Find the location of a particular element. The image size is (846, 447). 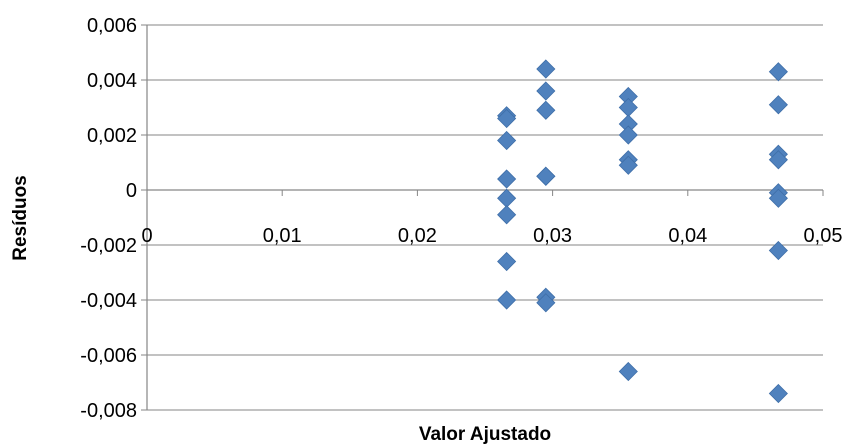

x-tick-label: 0 is located at coordinates (146, 236).